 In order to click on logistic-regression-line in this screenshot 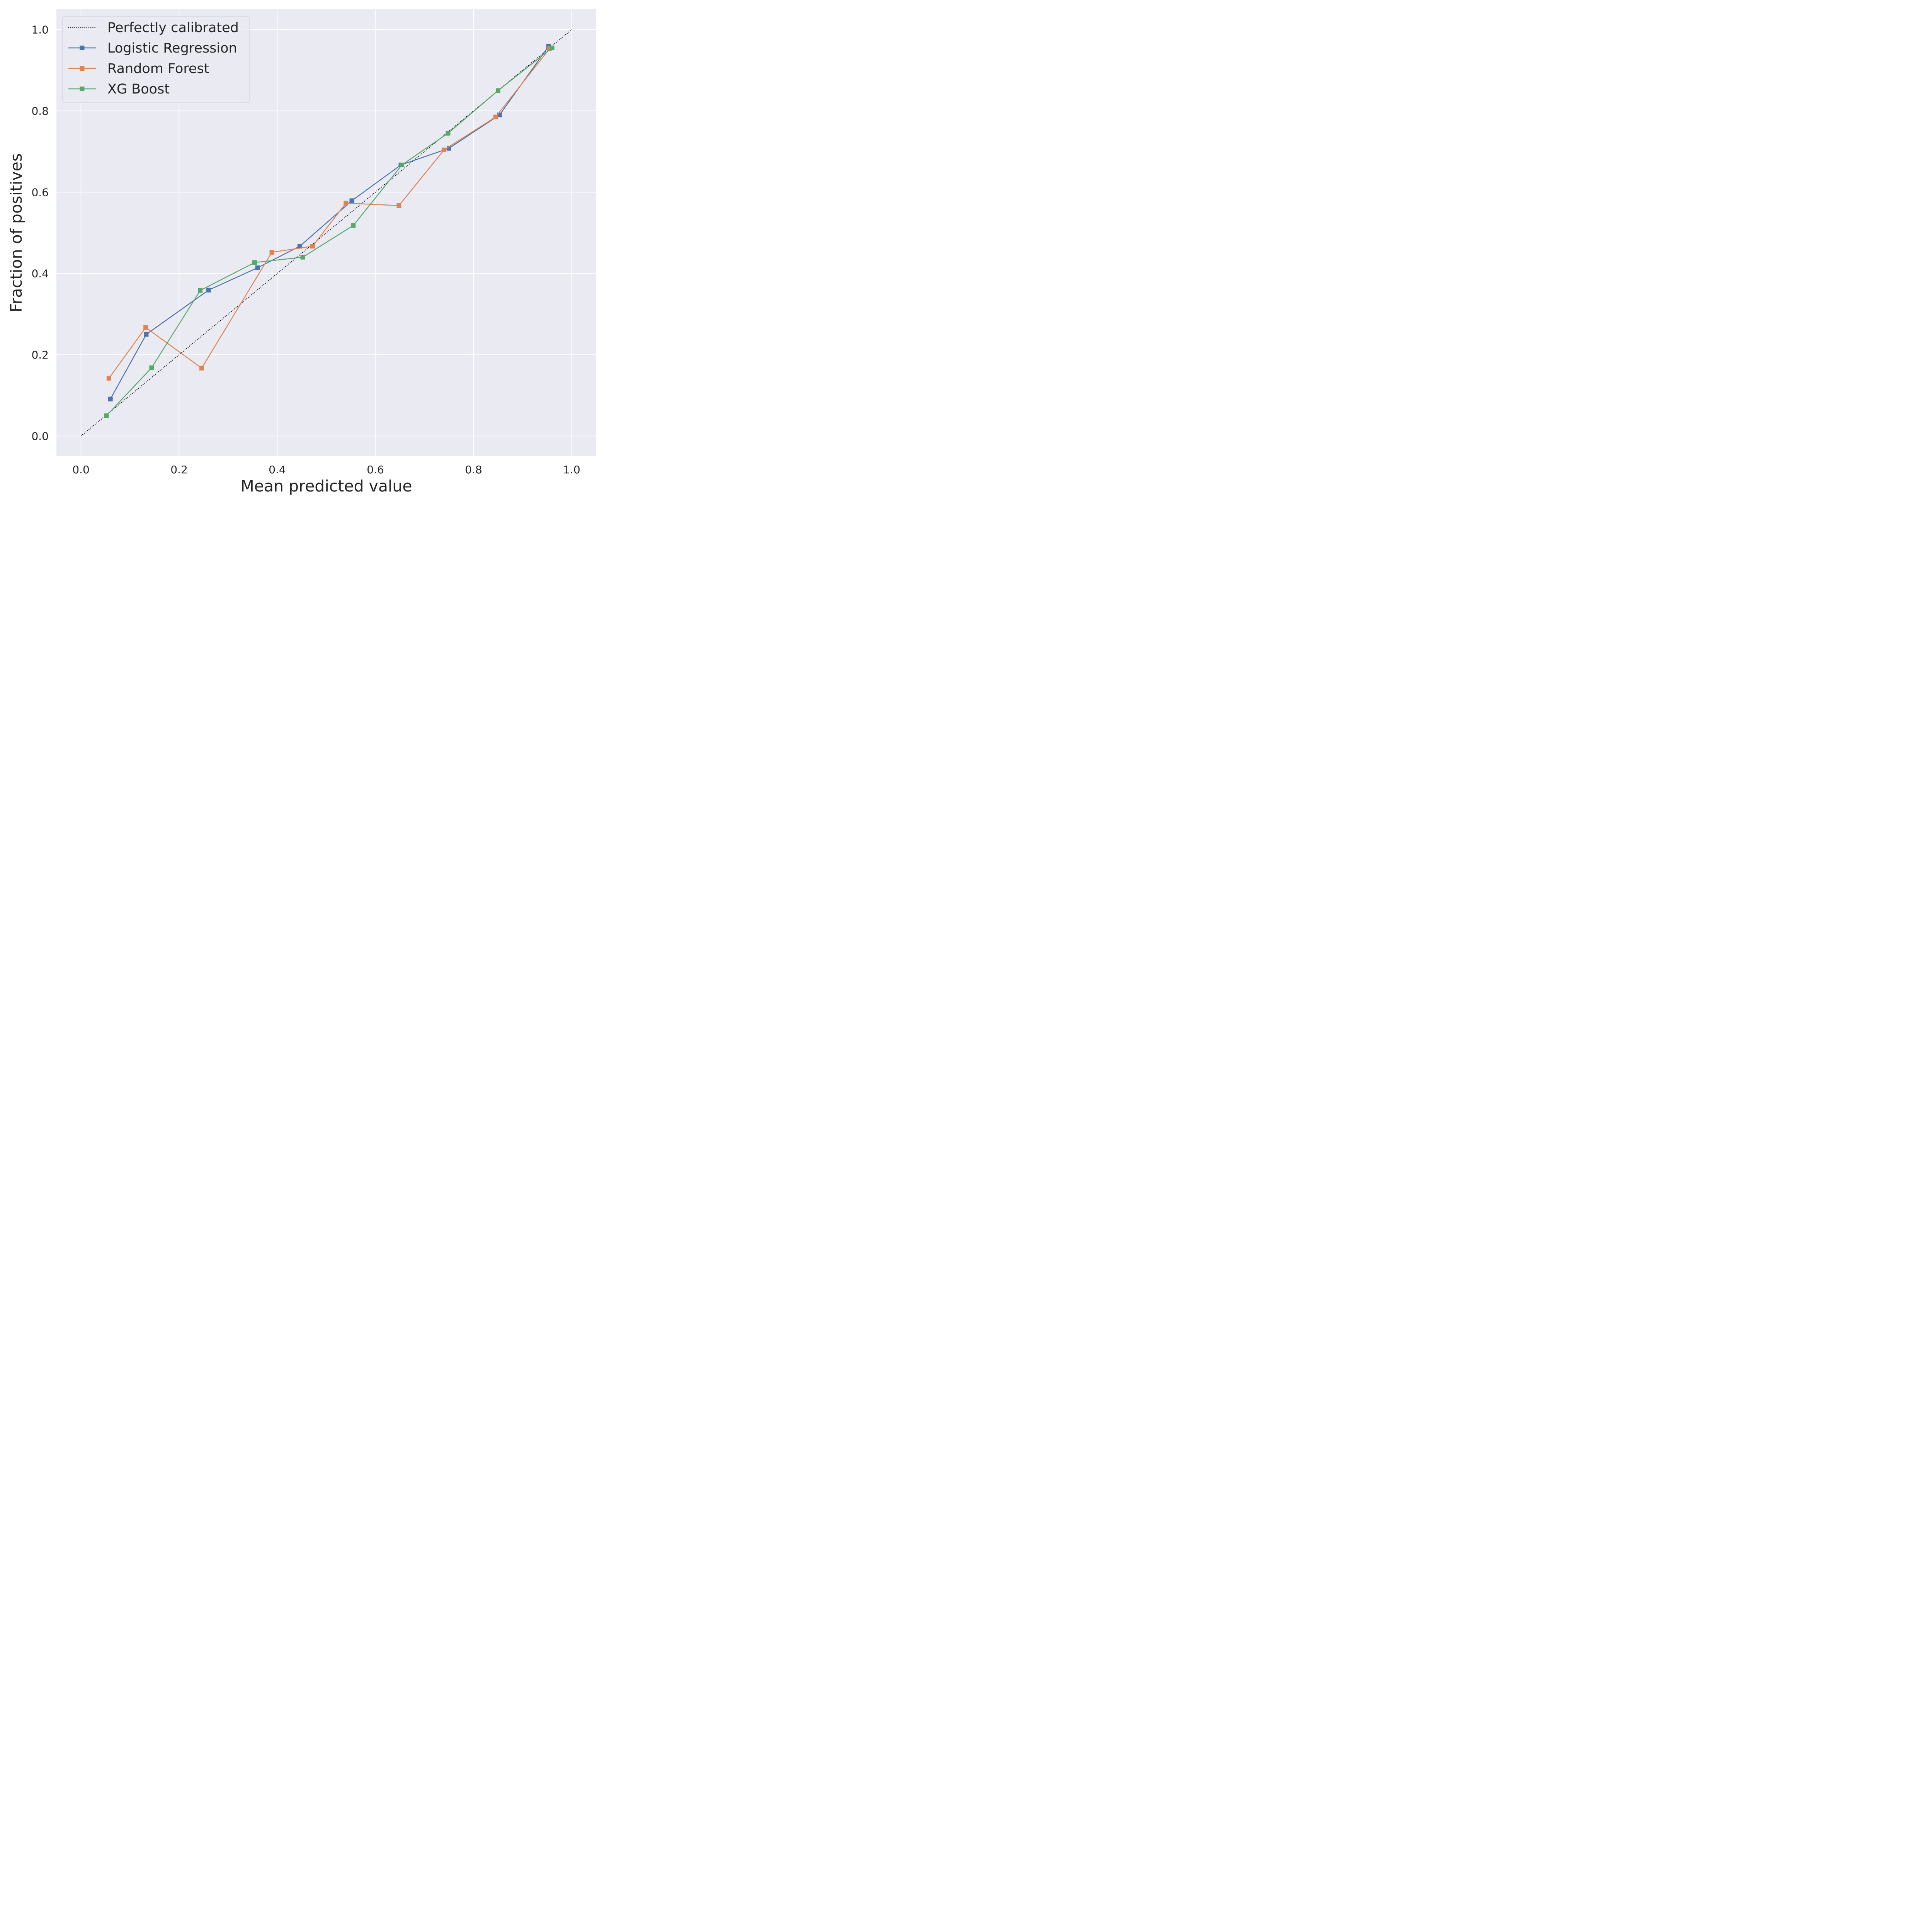, I will do `click(330, 223)`.